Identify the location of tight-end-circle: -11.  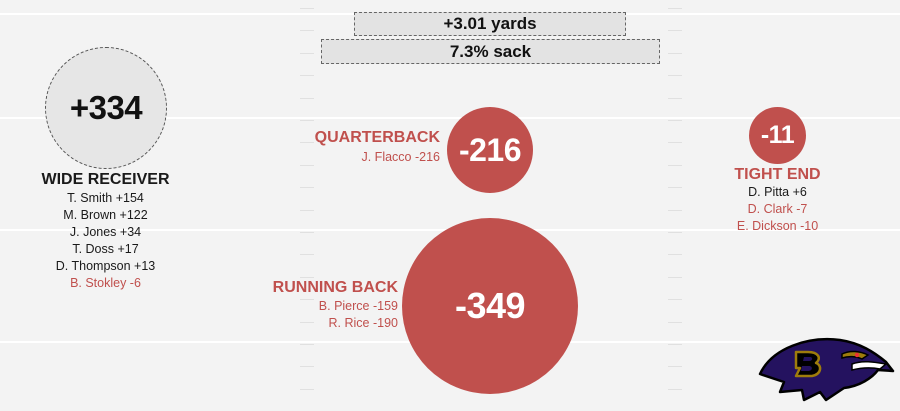
(777, 135).